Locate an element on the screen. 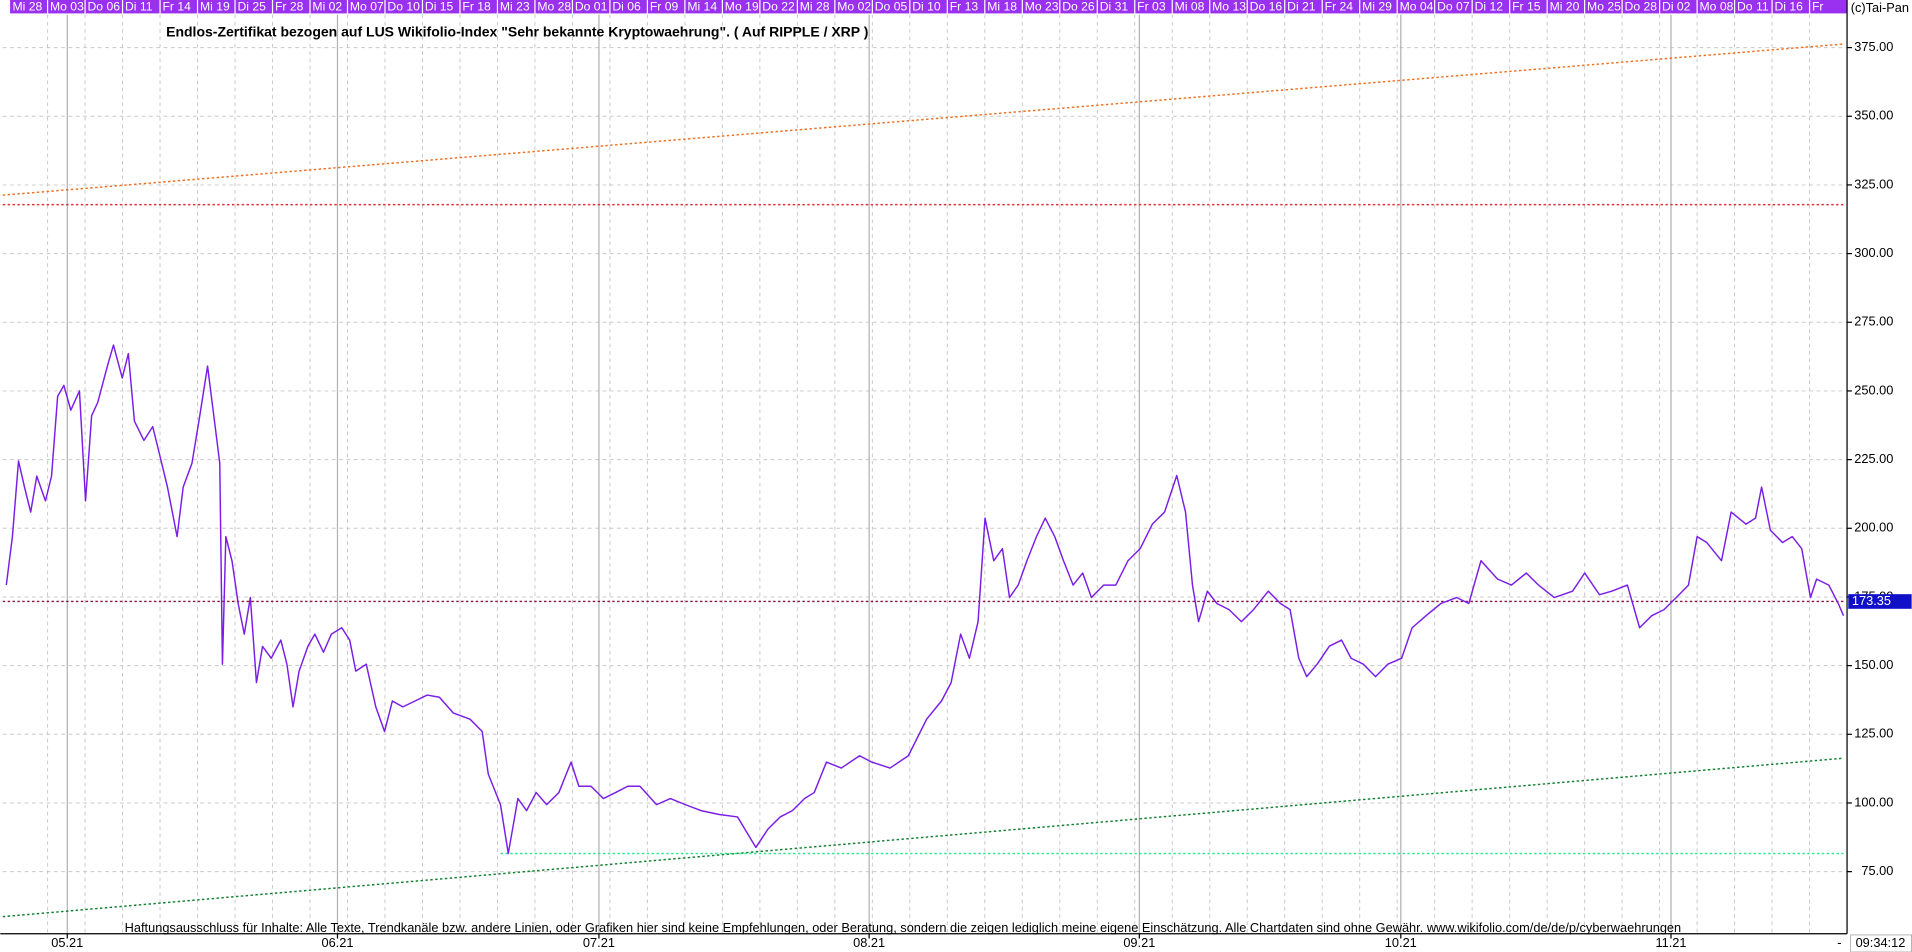 This screenshot has height=952, width=1912. top-date: Di 31 is located at coordinates (1114, 7).